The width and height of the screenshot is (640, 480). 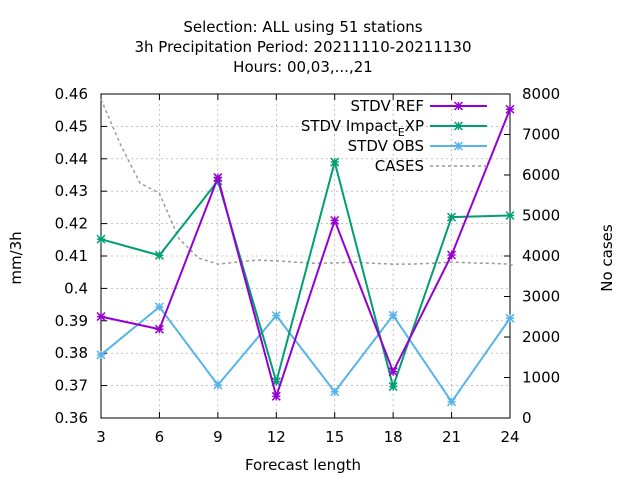 What do you see at coordinates (71, 159) in the screenshot?
I see `y-tick-label: 0.44` at bounding box center [71, 159].